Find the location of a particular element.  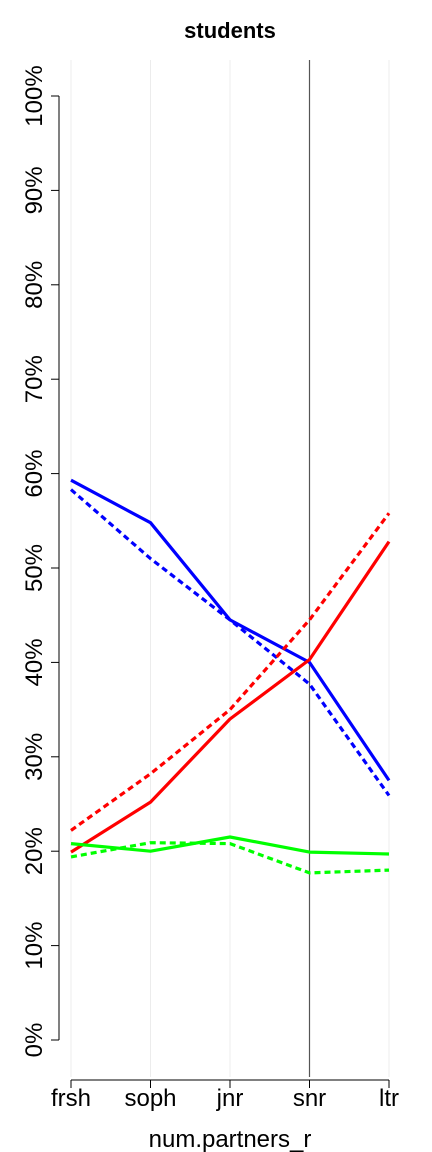

x-tick-label-jnr: jnr is located at coordinates (230, 1098).